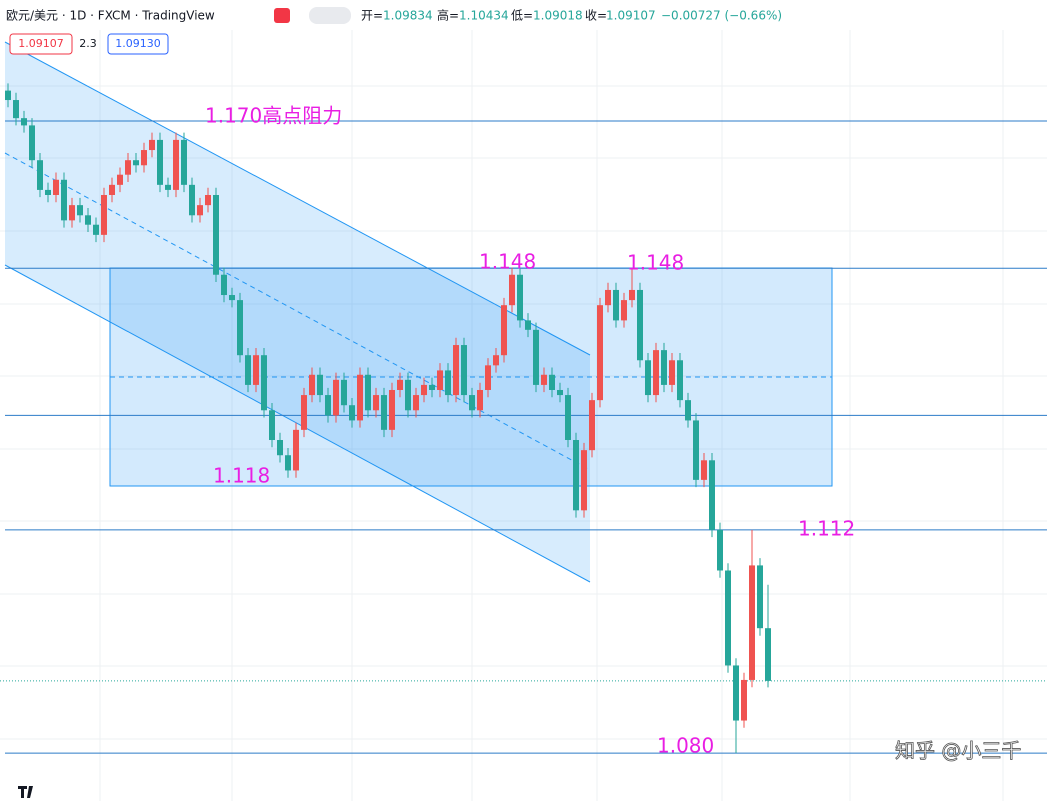 The width and height of the screenshot is (1047, 801). Describe the element at coordinates (958, 751) in the screenshot. I see `watermark: 知乎 @小三千` at that location.